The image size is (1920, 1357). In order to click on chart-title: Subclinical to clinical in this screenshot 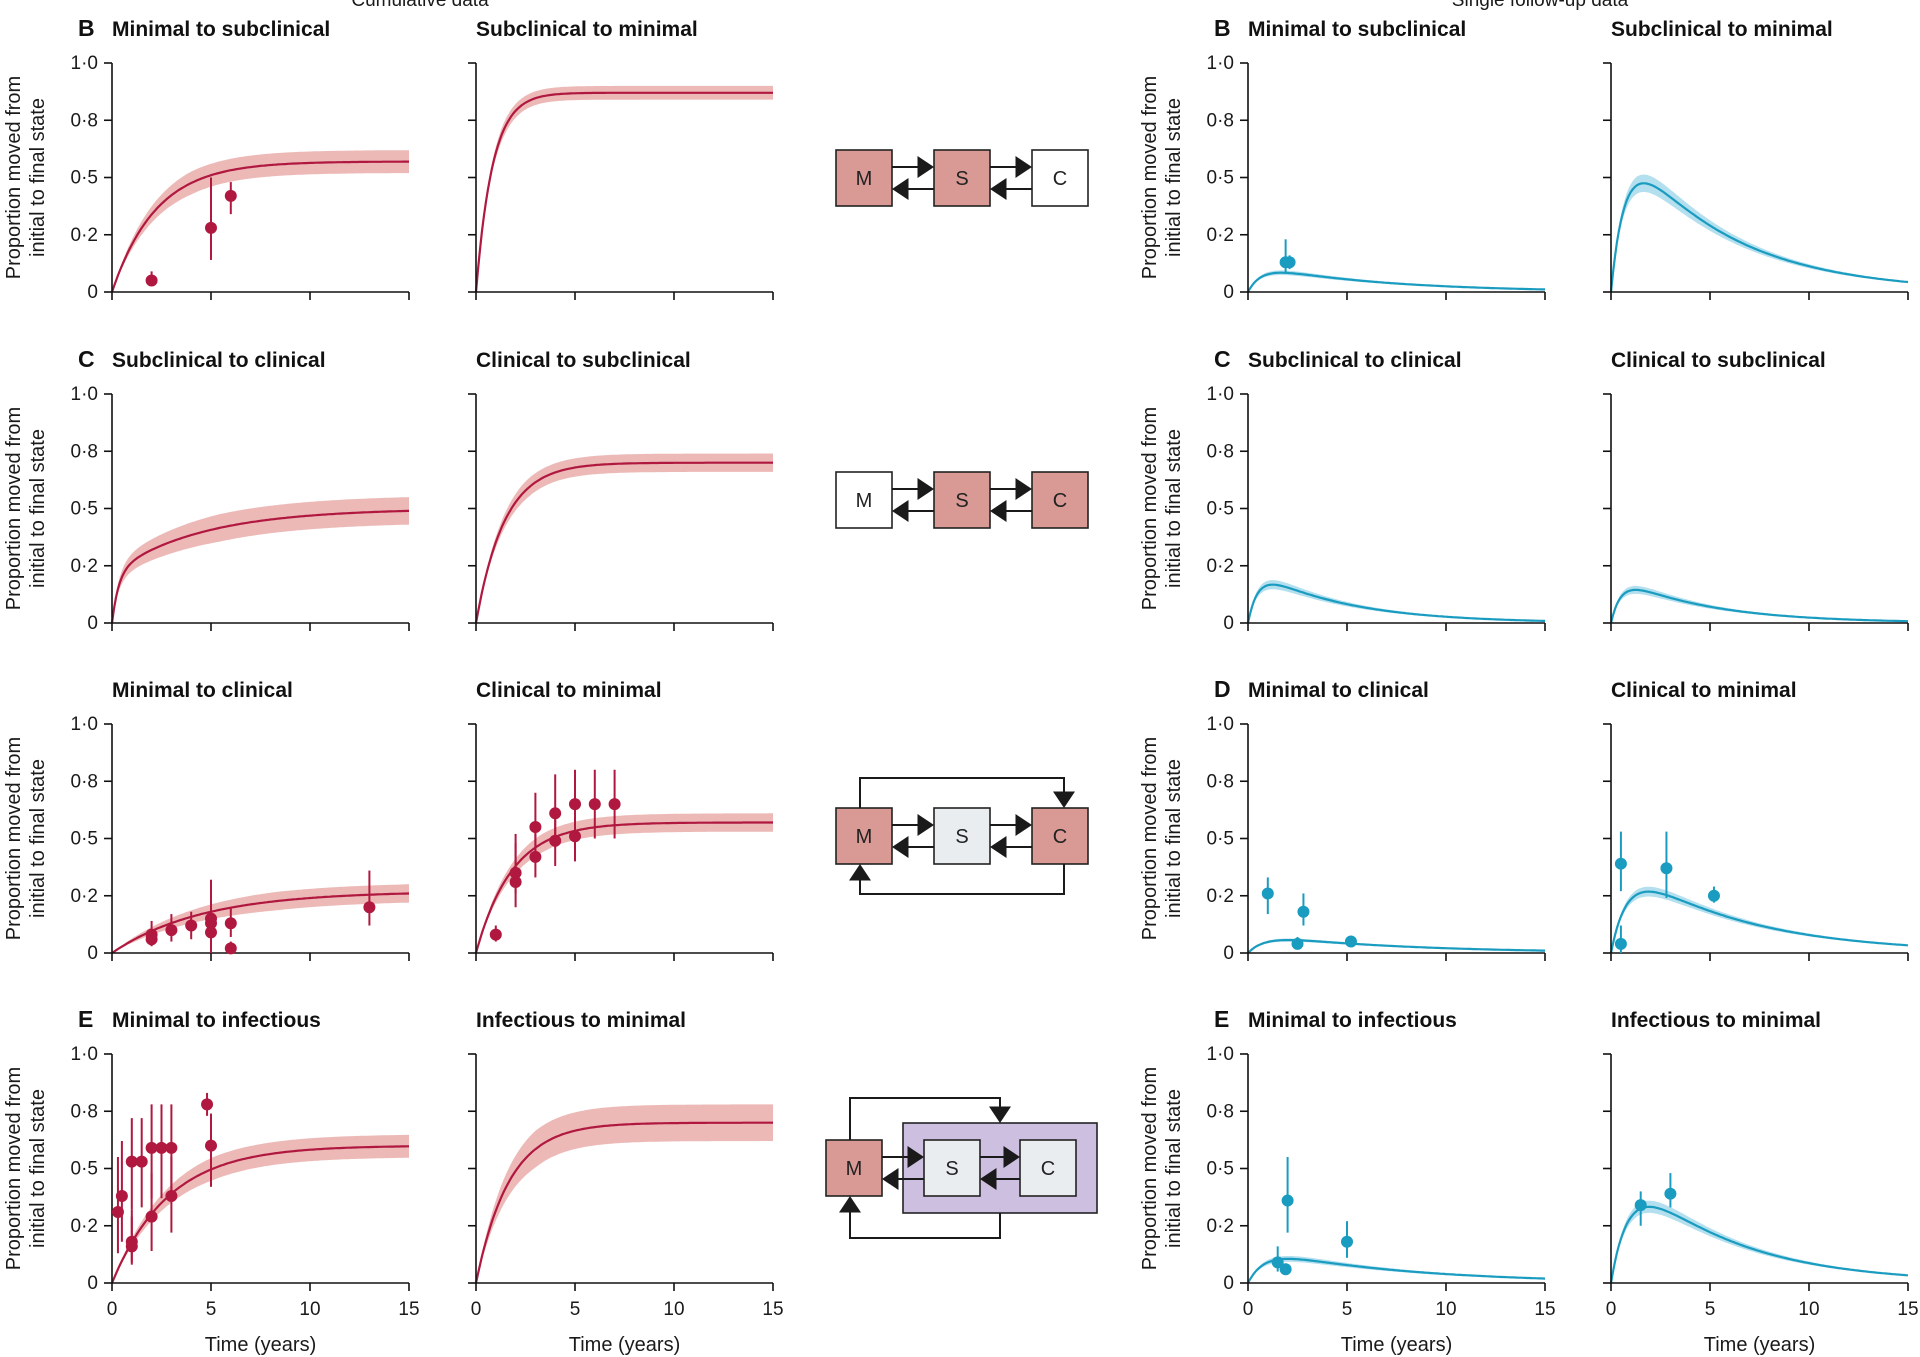, I will do `click(219, 360)`.